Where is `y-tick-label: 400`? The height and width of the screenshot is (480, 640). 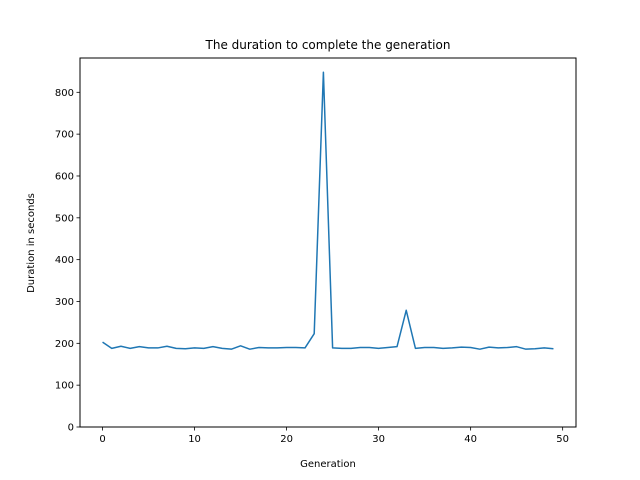 y-tick-label: 400 is located at coordinates (64, 260).